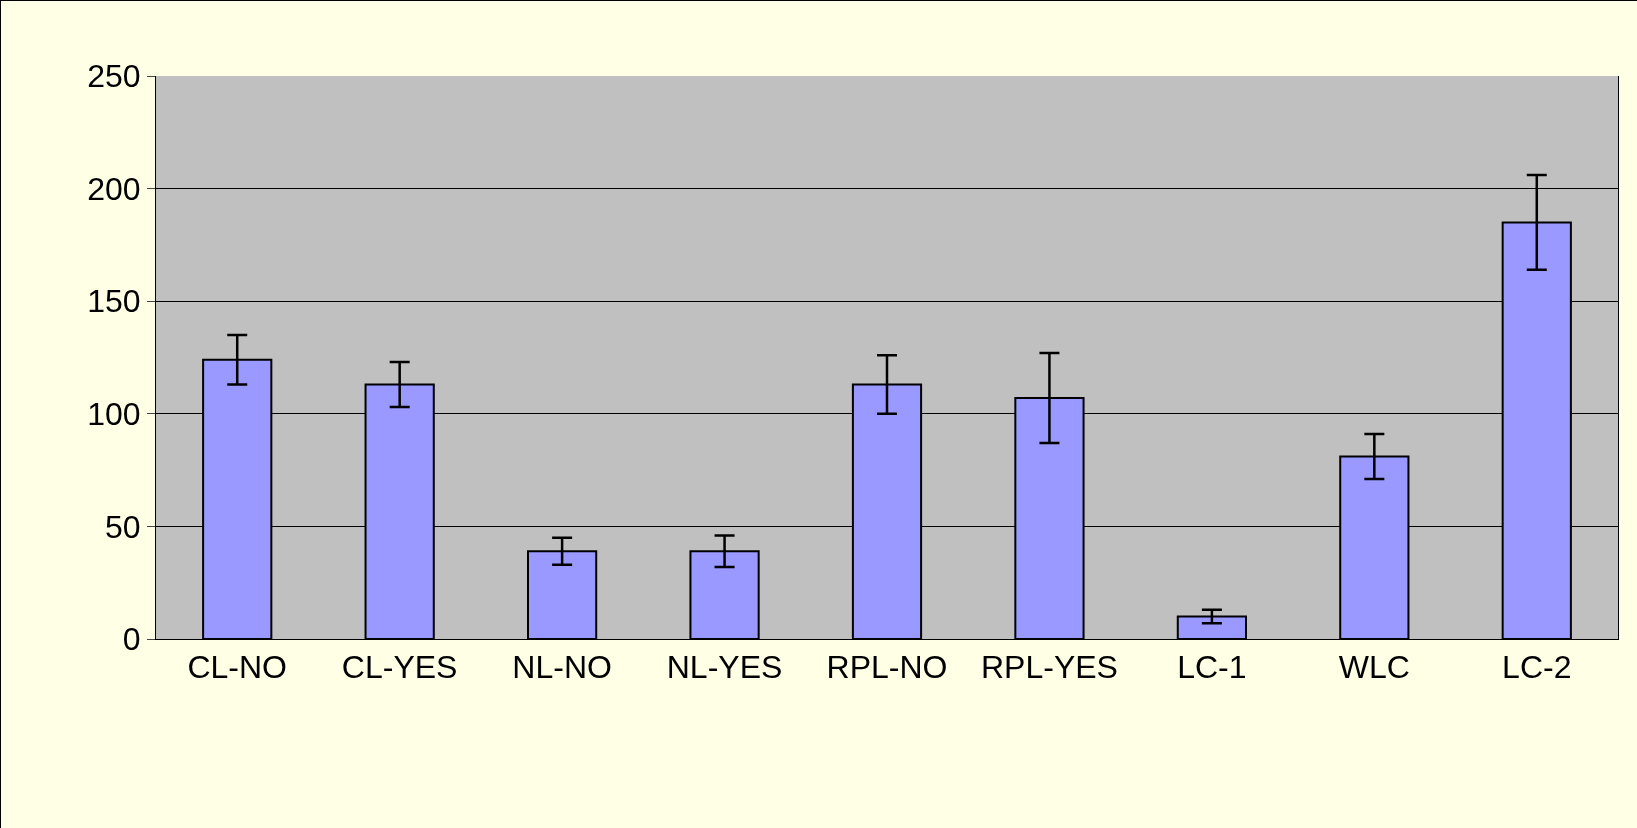  What do you see at coordinates (562, 667) in the screenshot?
I see `x-tick-label: NL-NO` at bounding box center [562, 667].